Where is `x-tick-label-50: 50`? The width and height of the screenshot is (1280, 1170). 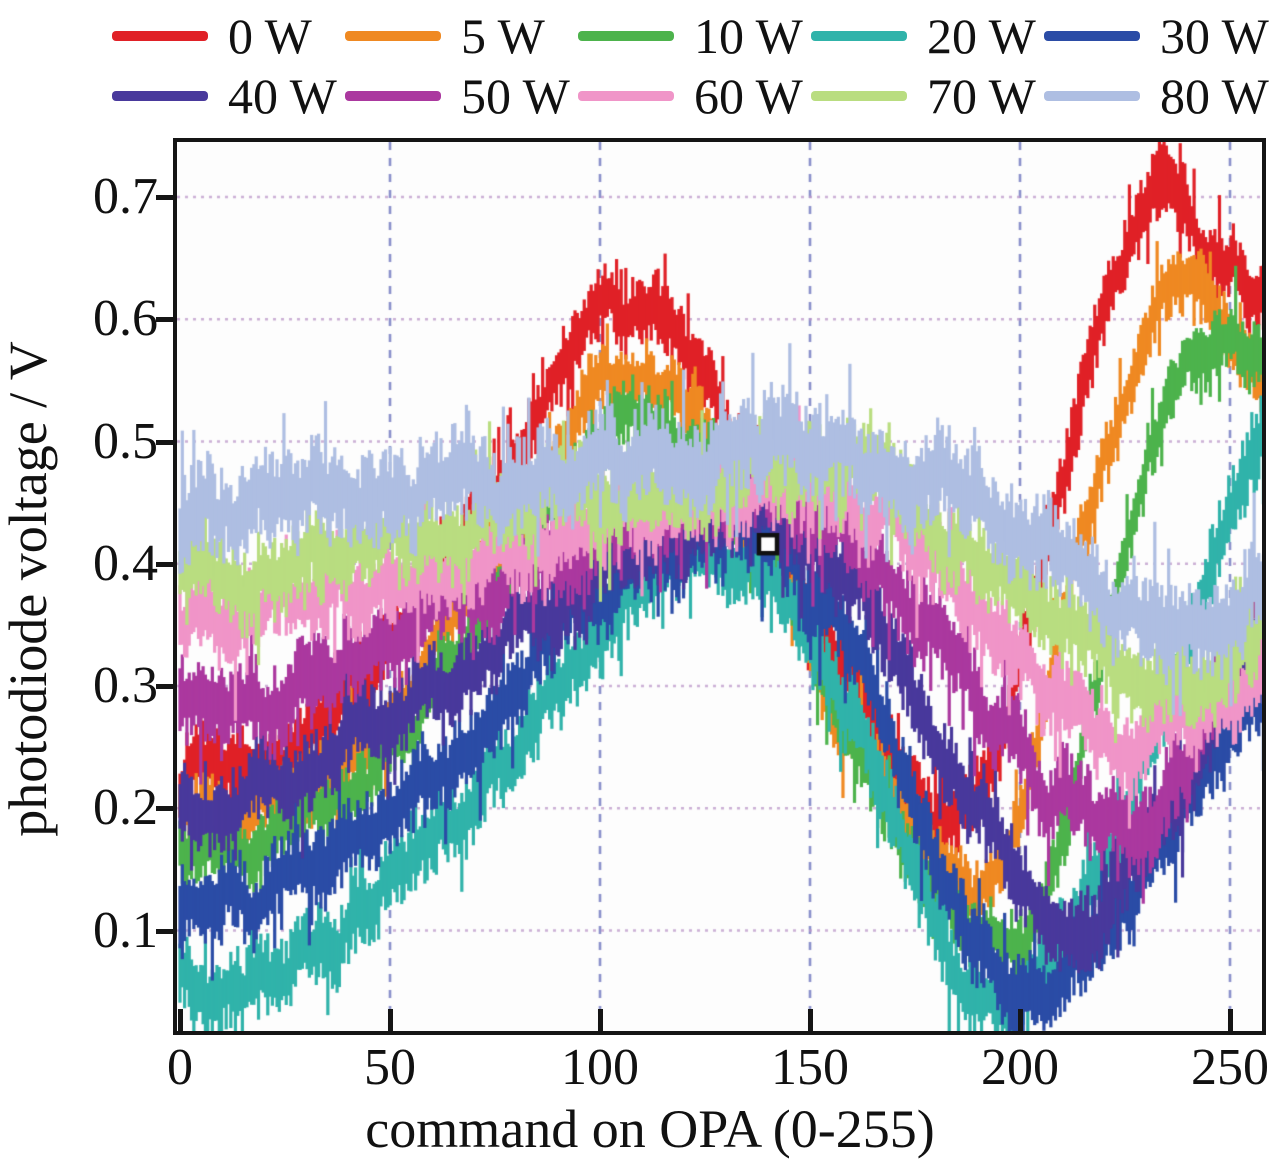 x-tick-label-50: 50 is located at coordinates (390, 1067).